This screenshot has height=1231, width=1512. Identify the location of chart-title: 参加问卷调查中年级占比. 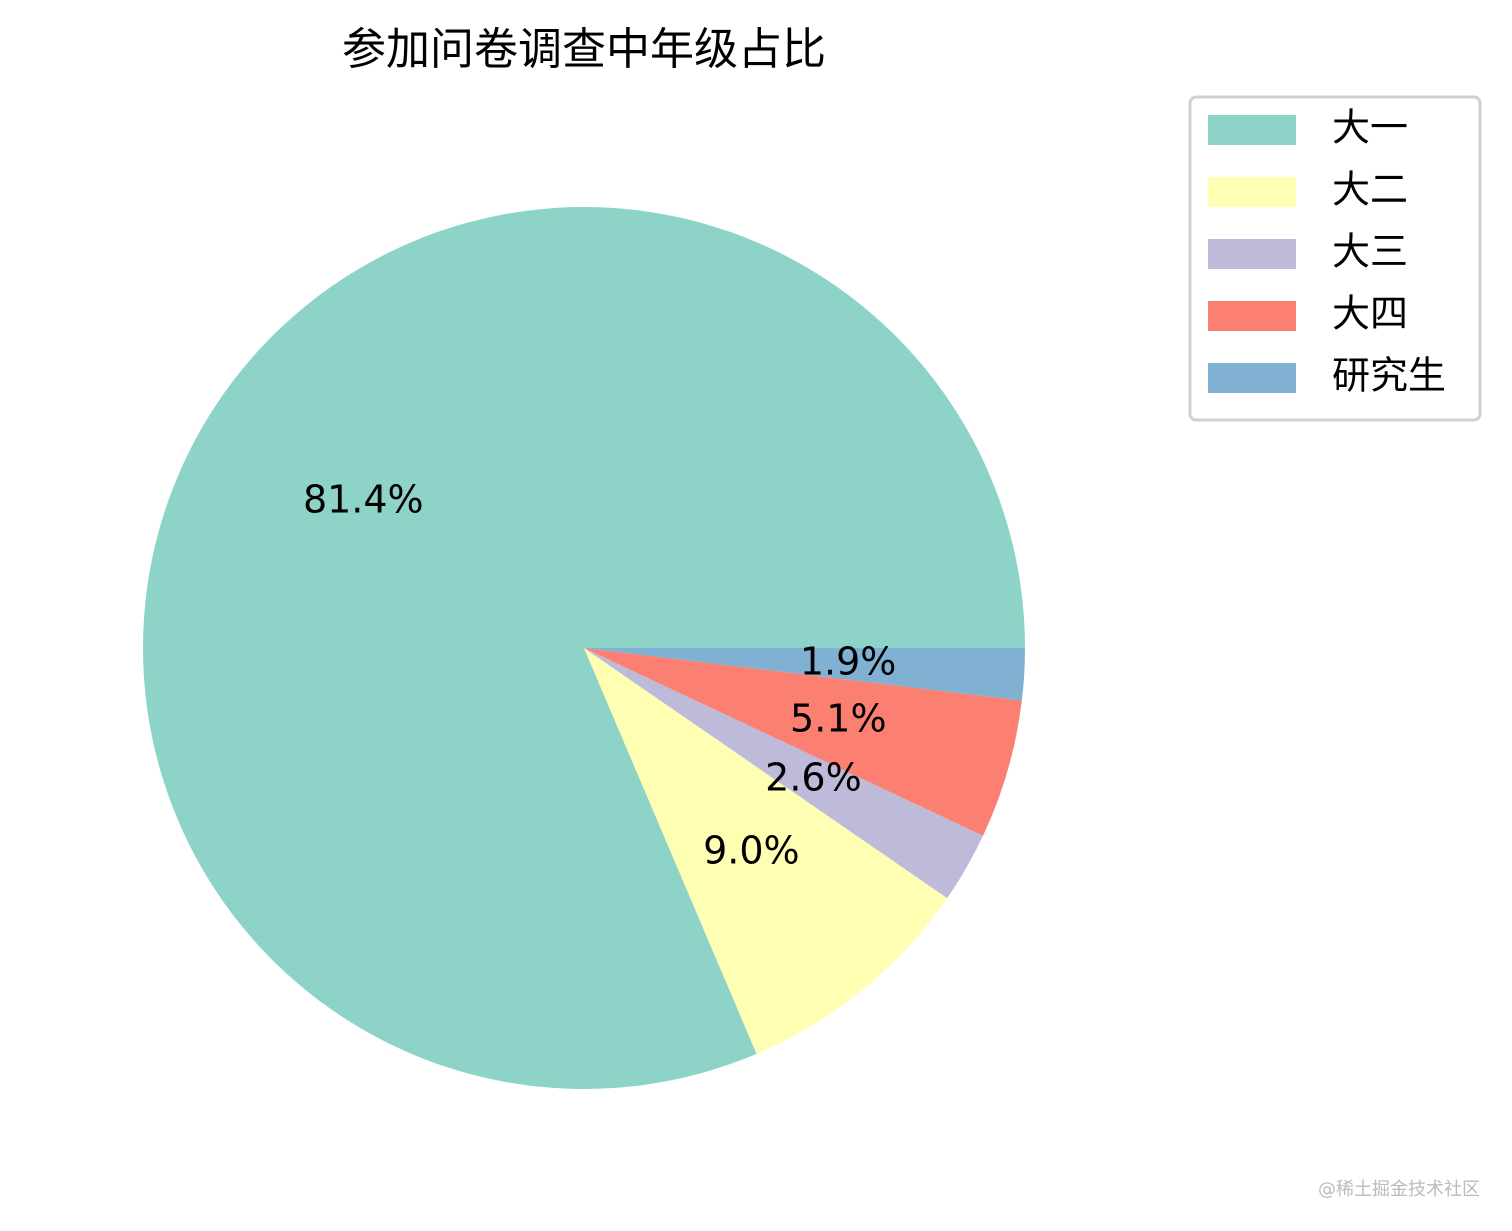
(584, 49).